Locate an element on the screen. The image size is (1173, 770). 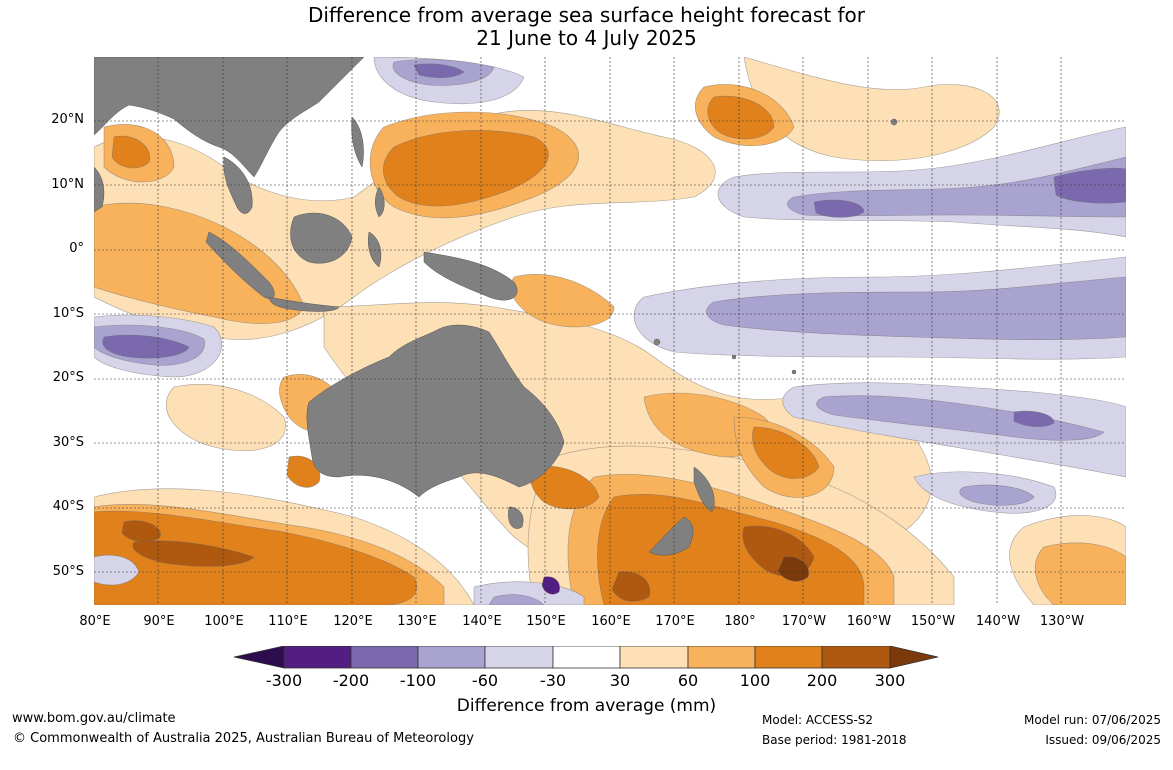
lat-label-10s: 10°S is located at coordinates (68, 313).